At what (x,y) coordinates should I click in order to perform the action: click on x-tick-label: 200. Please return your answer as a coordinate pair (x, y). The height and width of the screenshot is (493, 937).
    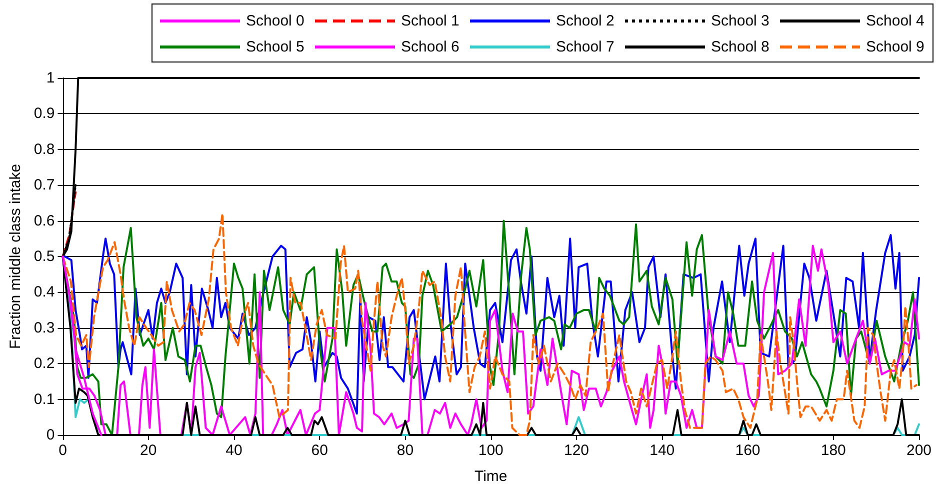
    Looking at the image, I should click on (919, 450).